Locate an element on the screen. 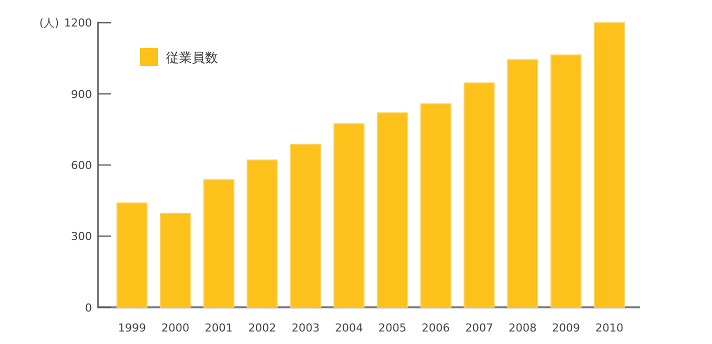 The image size is (712, 344). y-axis-title: (人) is located at coordinates (49, 23).